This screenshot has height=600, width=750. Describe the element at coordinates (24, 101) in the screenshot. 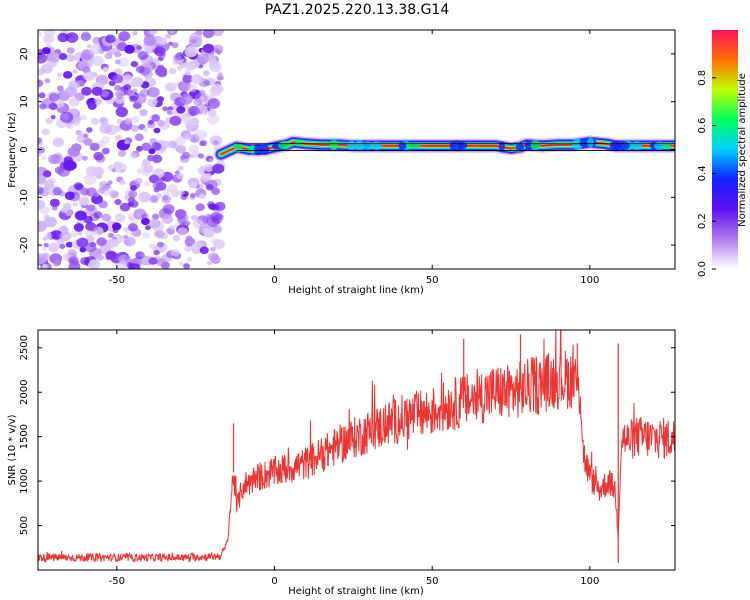

I see `spectrogram-y-tick-label: 10` at that location.